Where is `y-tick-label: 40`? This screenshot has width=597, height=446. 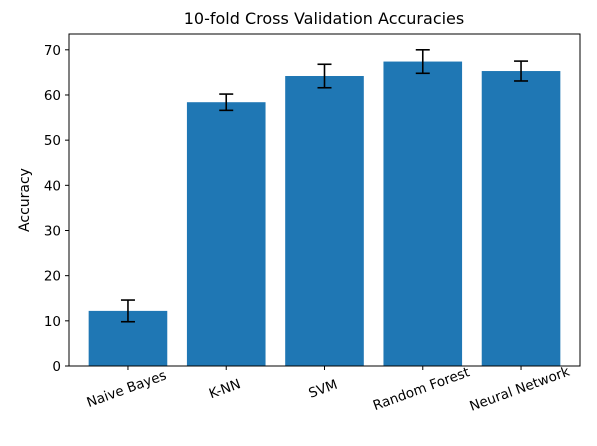
y-tick-label: 40 is located at coordinates (52, 186).